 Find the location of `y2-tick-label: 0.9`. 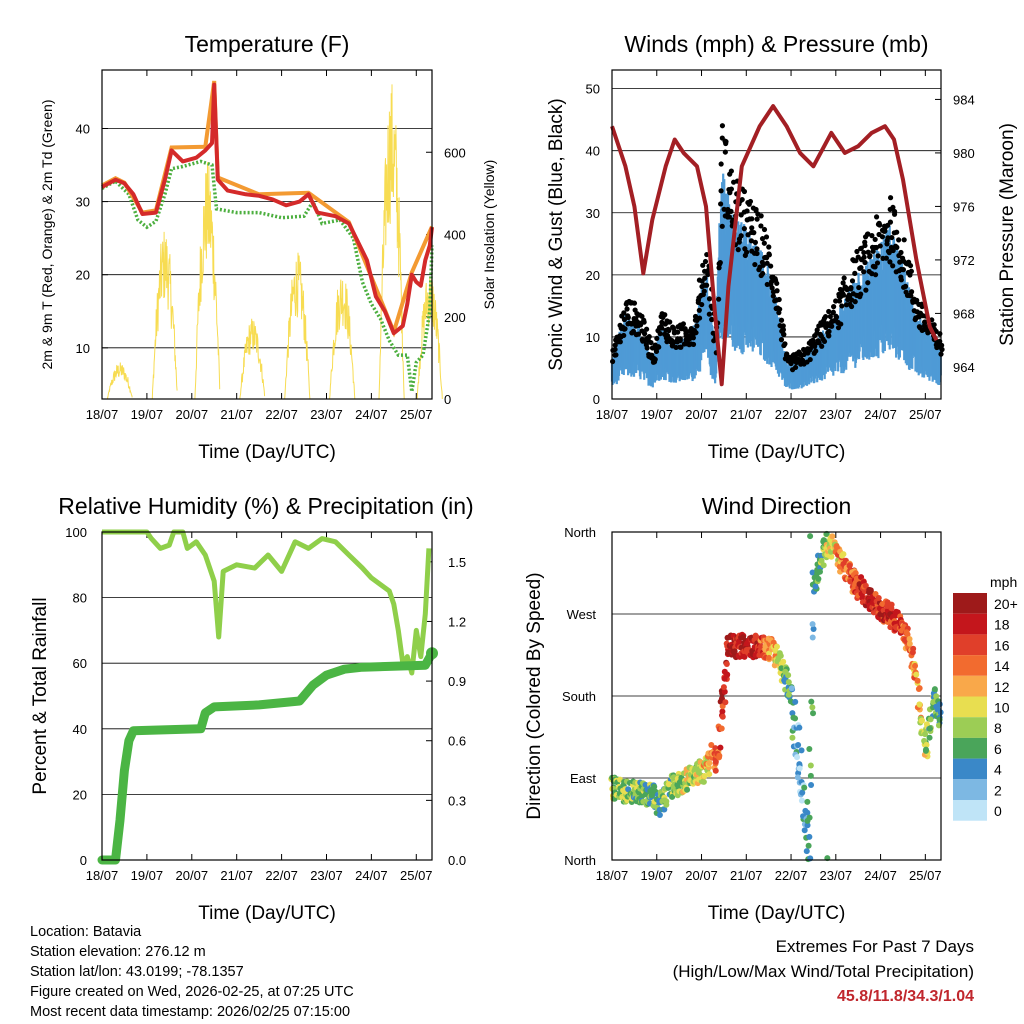

y2-tick-label: 0.9 is located at coordinates (457, 681).